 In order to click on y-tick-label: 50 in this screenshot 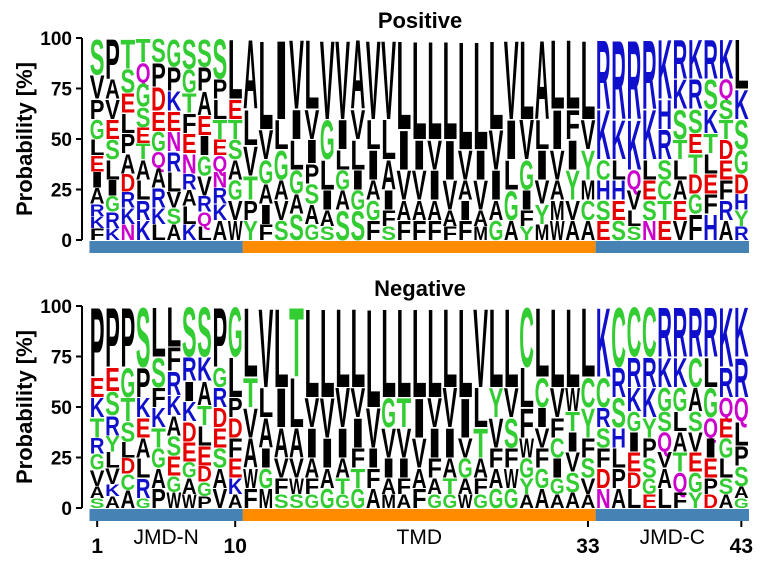, I will do `click(61, 140)`.